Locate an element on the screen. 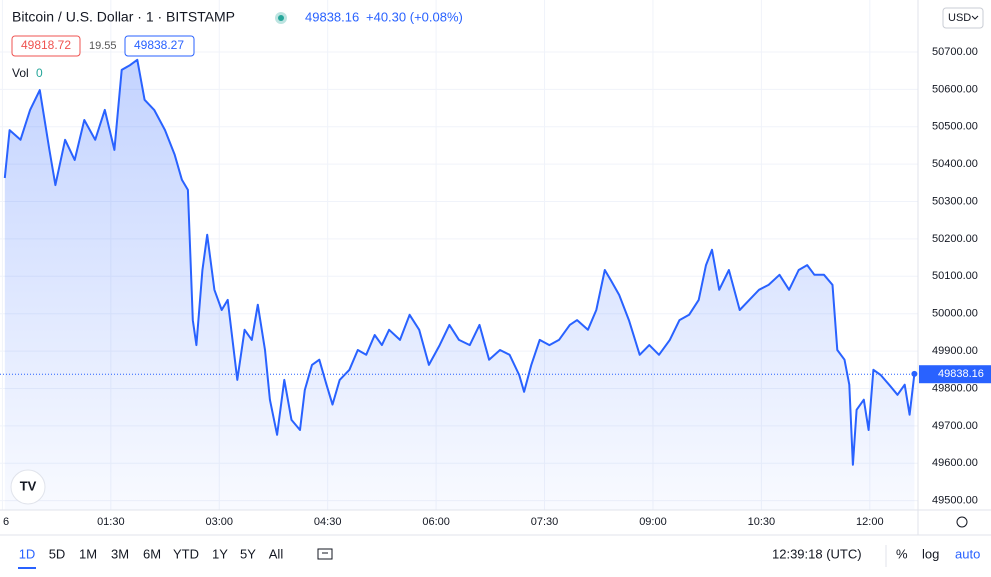 The height and width of the screenshot is (577, 991). compare-icon is located at coordinates (325, 554).